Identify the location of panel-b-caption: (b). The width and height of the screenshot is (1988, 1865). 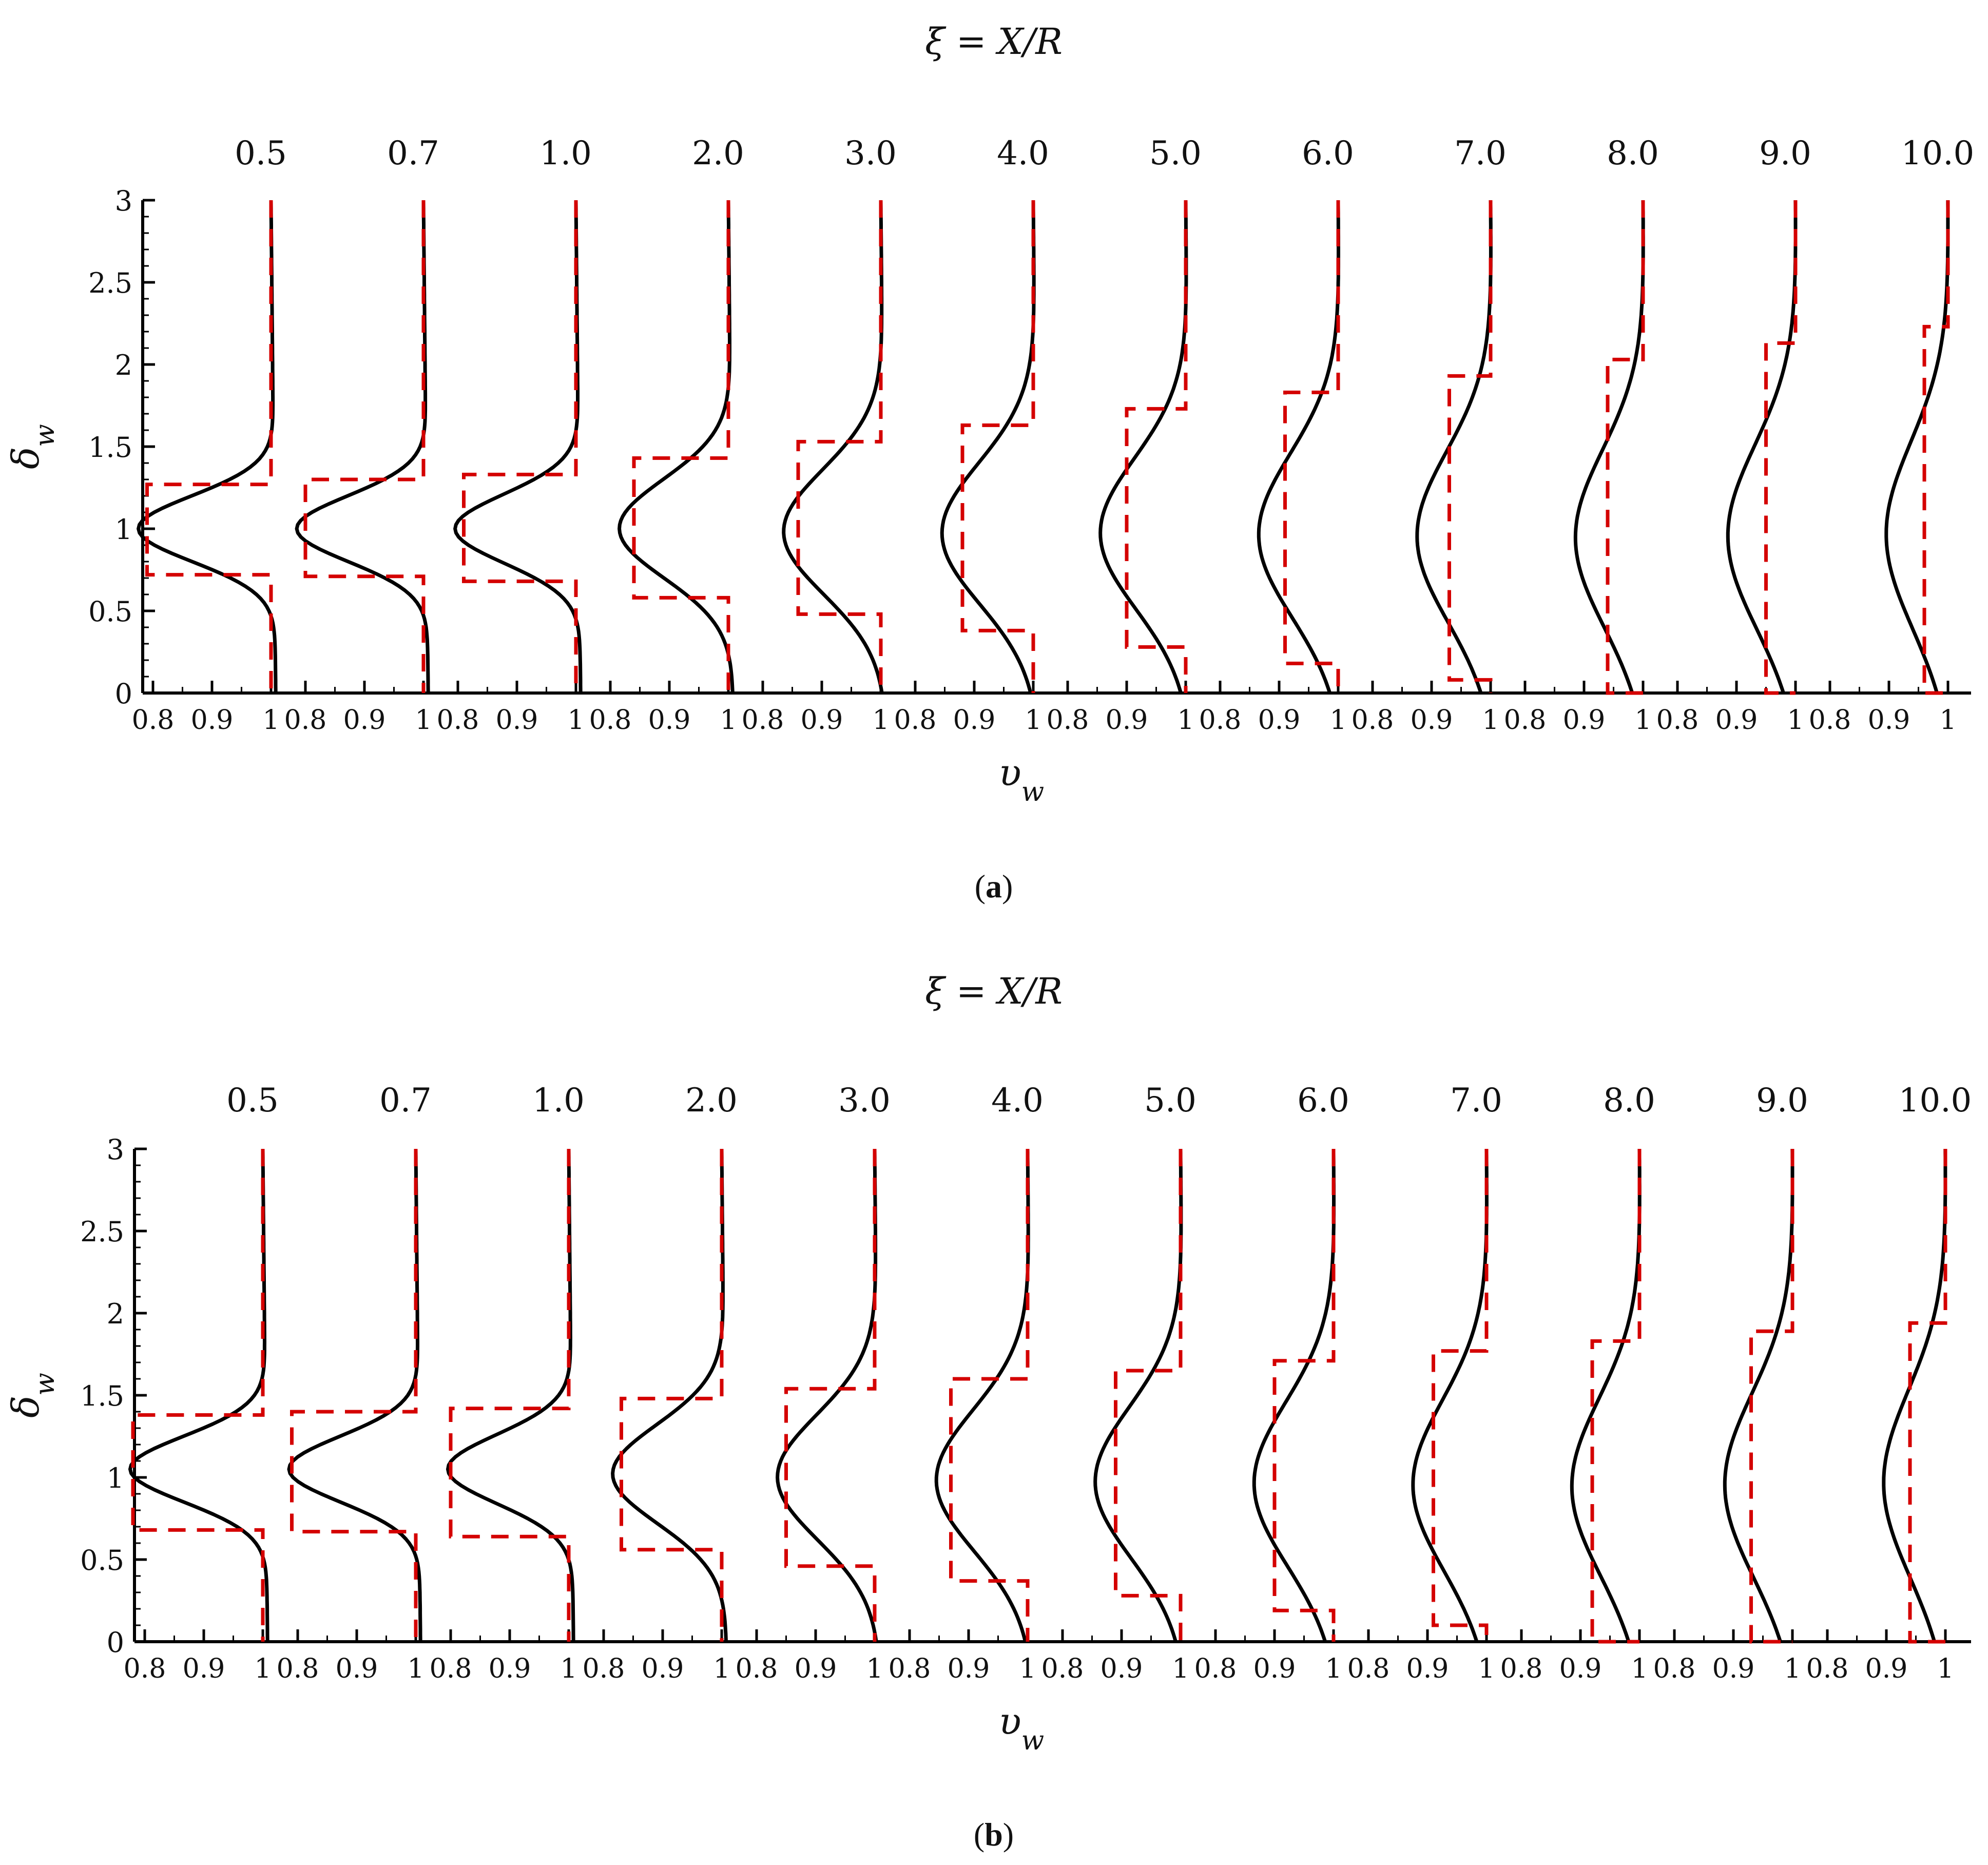
(994, 1835).